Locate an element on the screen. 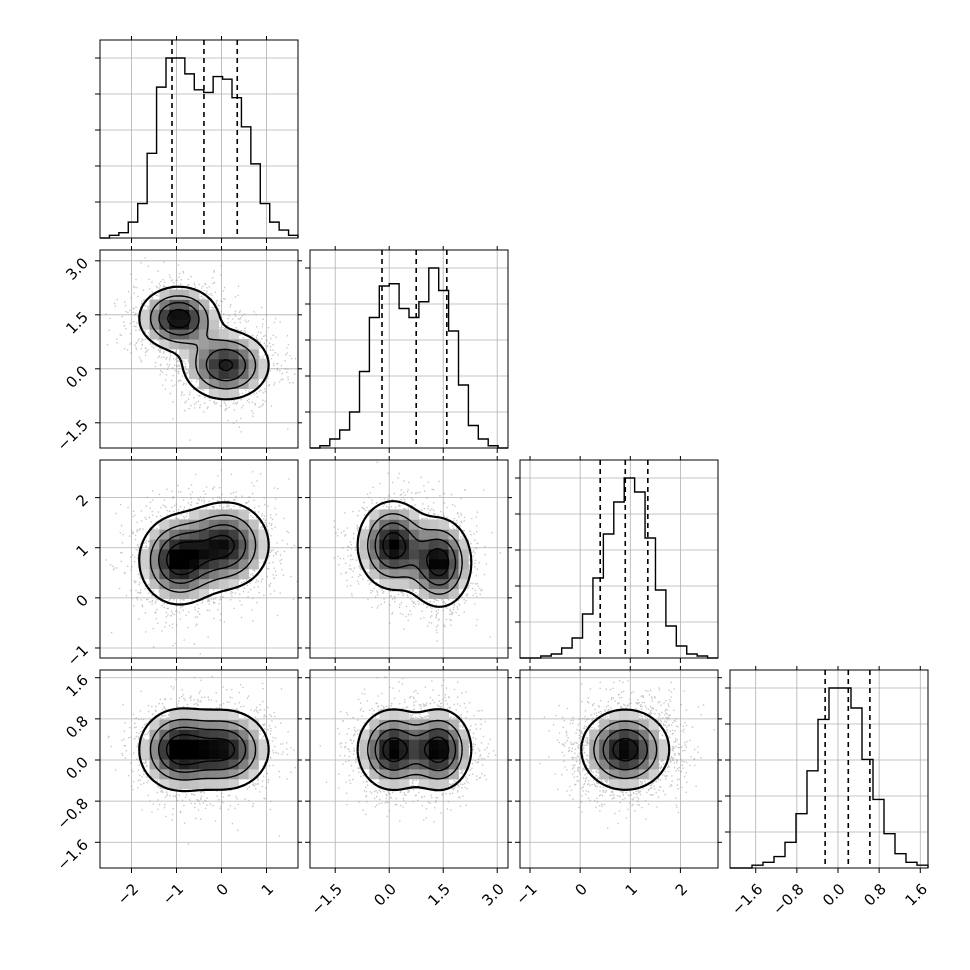  x-tick-label: −1.6 is located at coordinates (747, 899).